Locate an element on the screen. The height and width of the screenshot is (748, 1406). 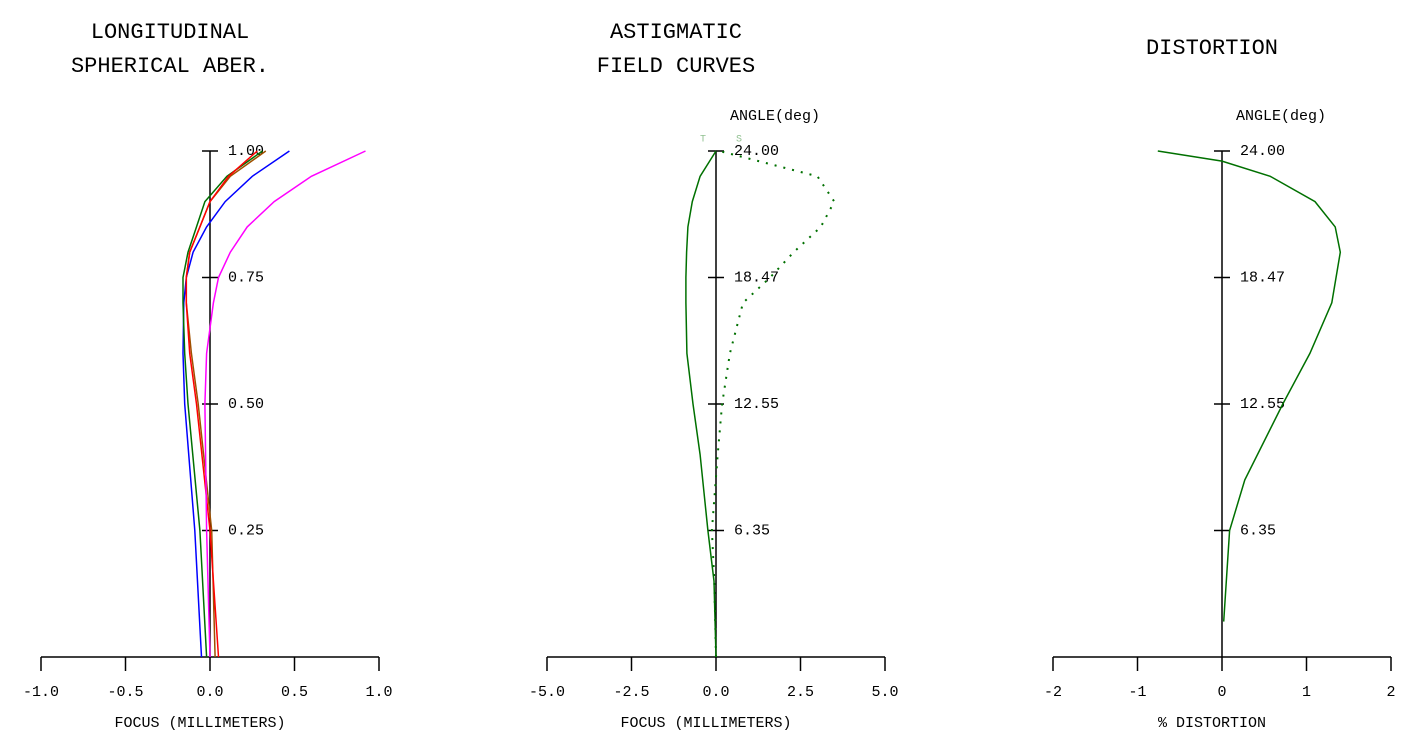
x-tick-label: 2 is located at coordinates (1390, 692).